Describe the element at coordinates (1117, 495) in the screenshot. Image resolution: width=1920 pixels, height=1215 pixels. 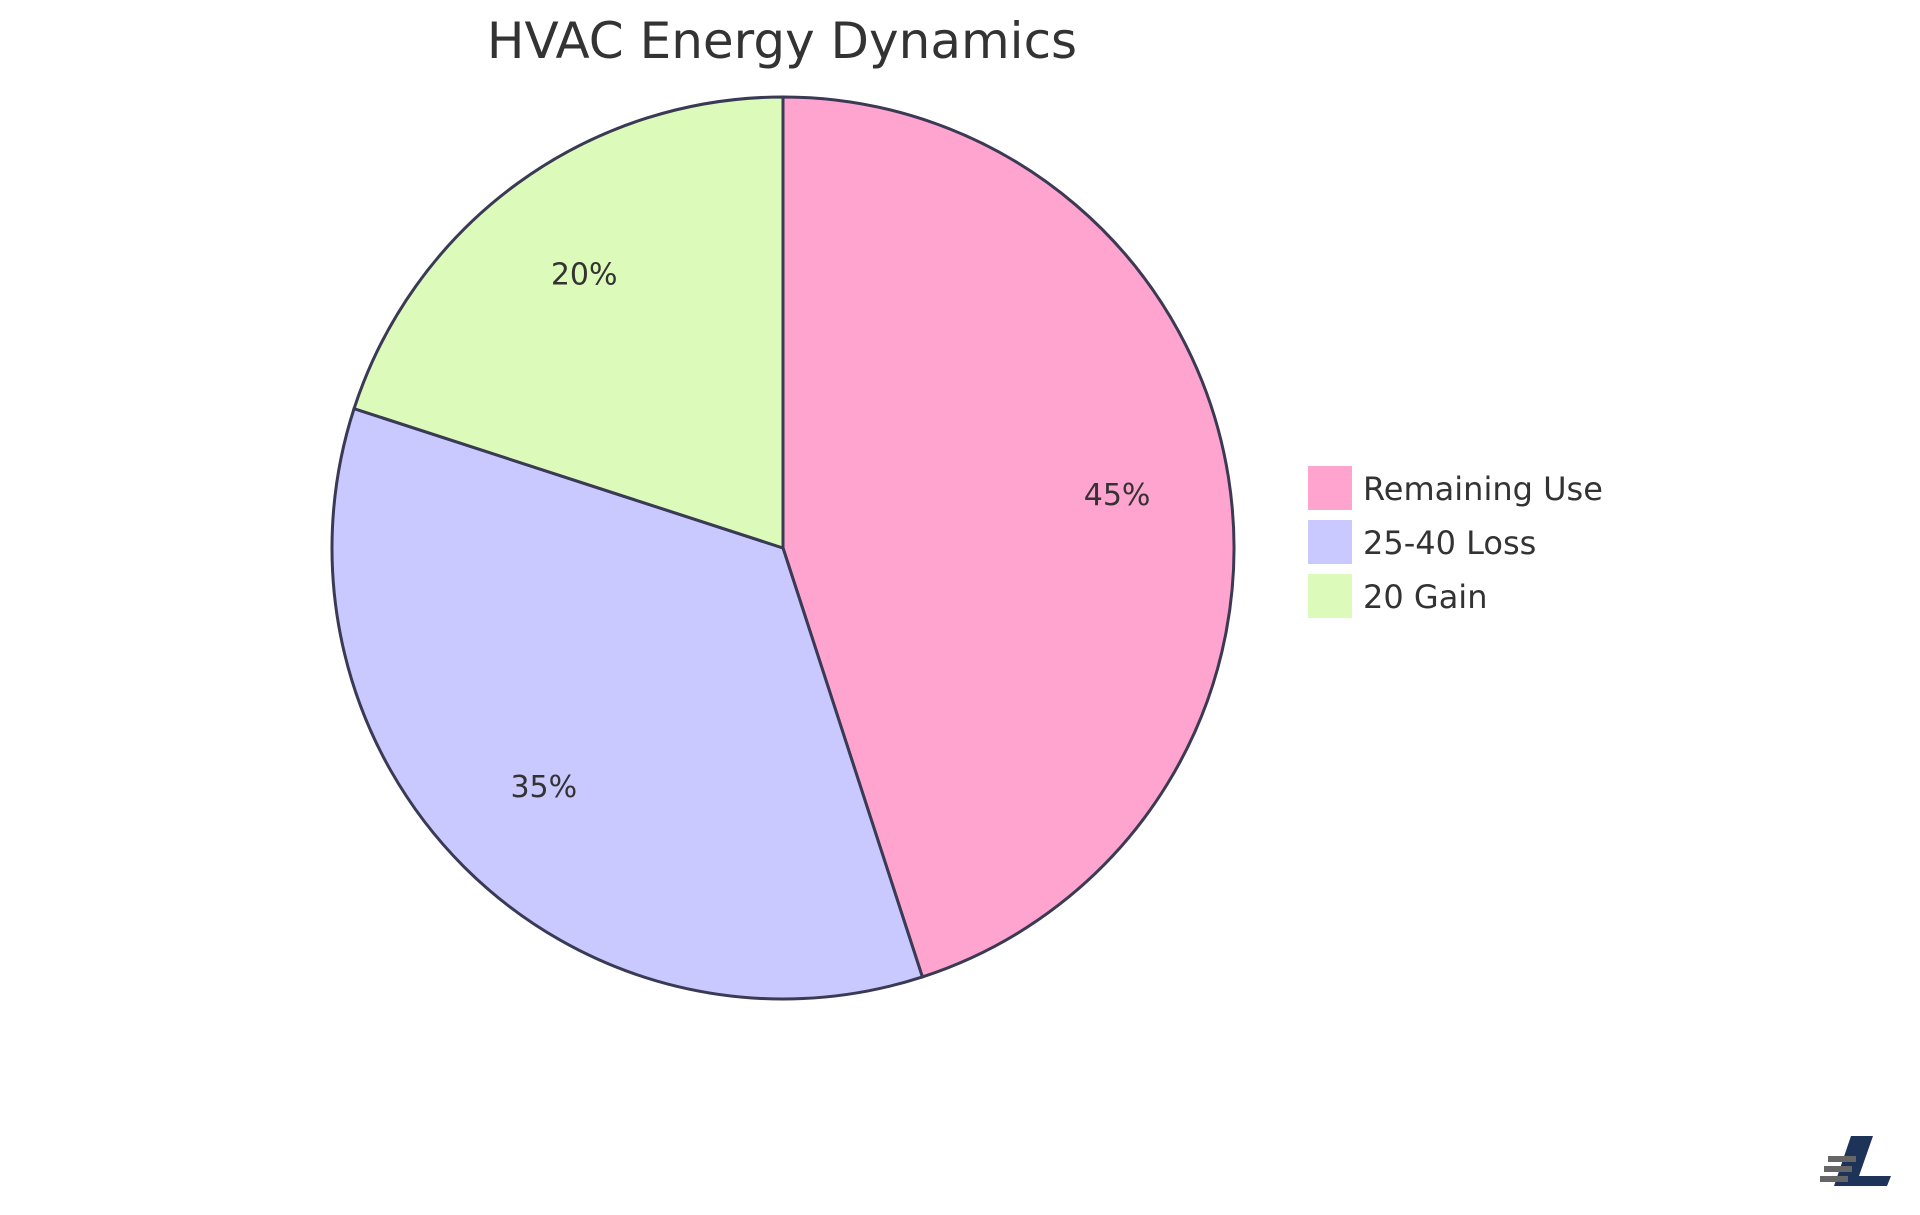
I see `pie-slice-label: 45%` at that location.